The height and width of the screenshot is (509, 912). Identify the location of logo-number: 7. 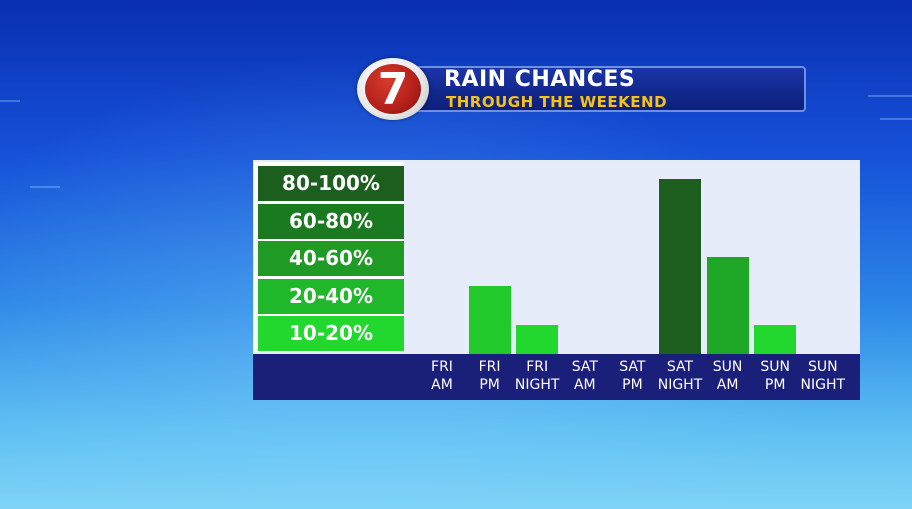
(393, 89).